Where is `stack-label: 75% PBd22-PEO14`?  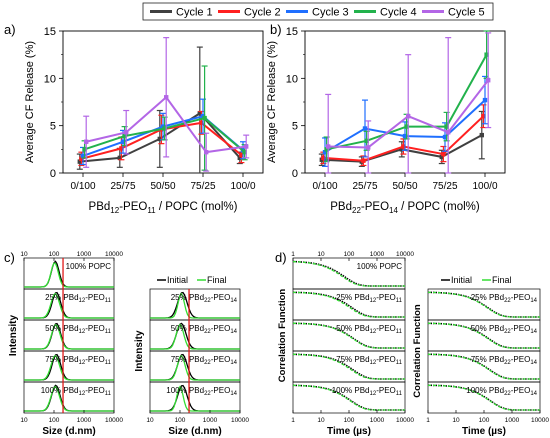
stack-label: 75% PBd22-PEO14 is located at coordinates (204, 360).